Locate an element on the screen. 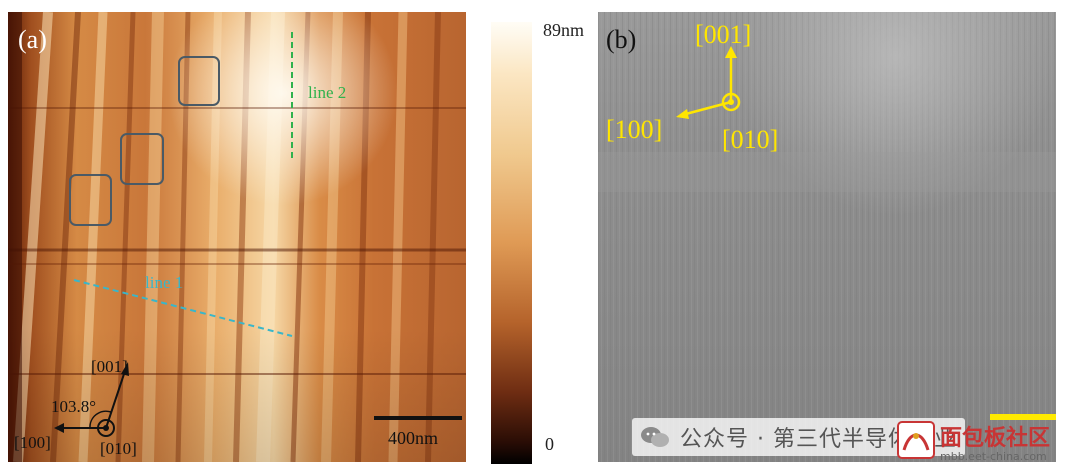 The height and width of the screenshot is (475, 1074). panel-b-label: (b) is located at coordinates (621, 39).